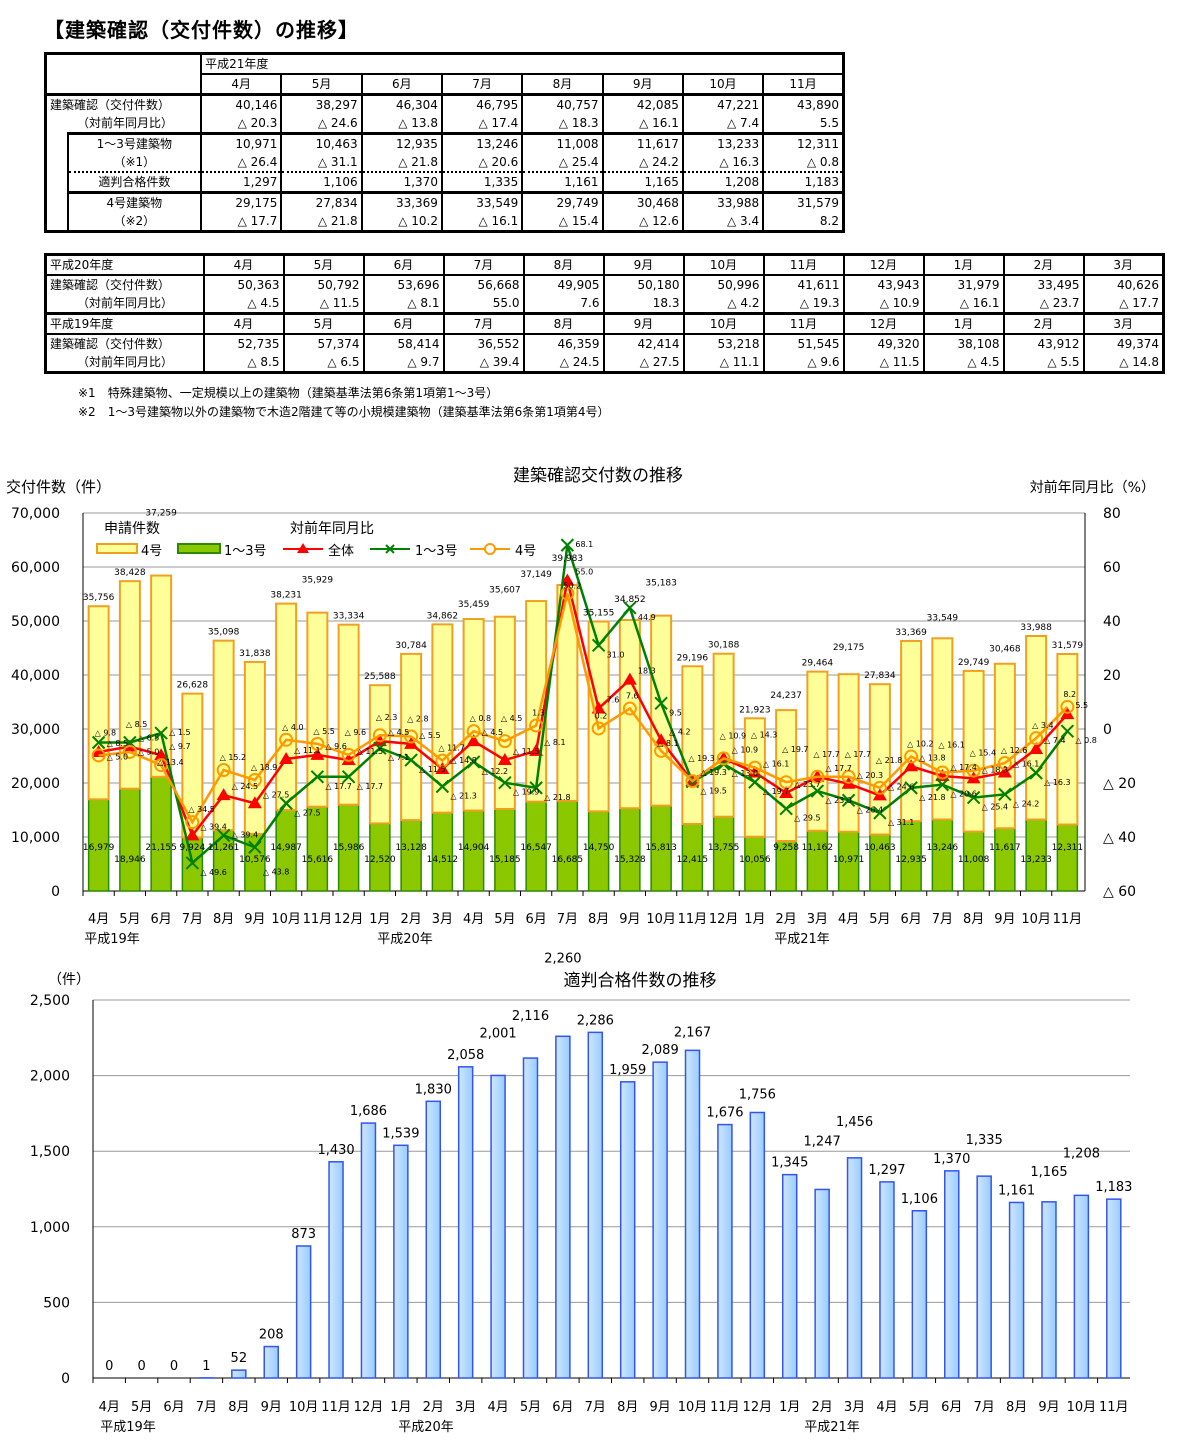 The image size is (1200, 1443). Describe the element at coordinates (1081, 705) in the screenshot. I see `line-value-label: 5.5` at that location.